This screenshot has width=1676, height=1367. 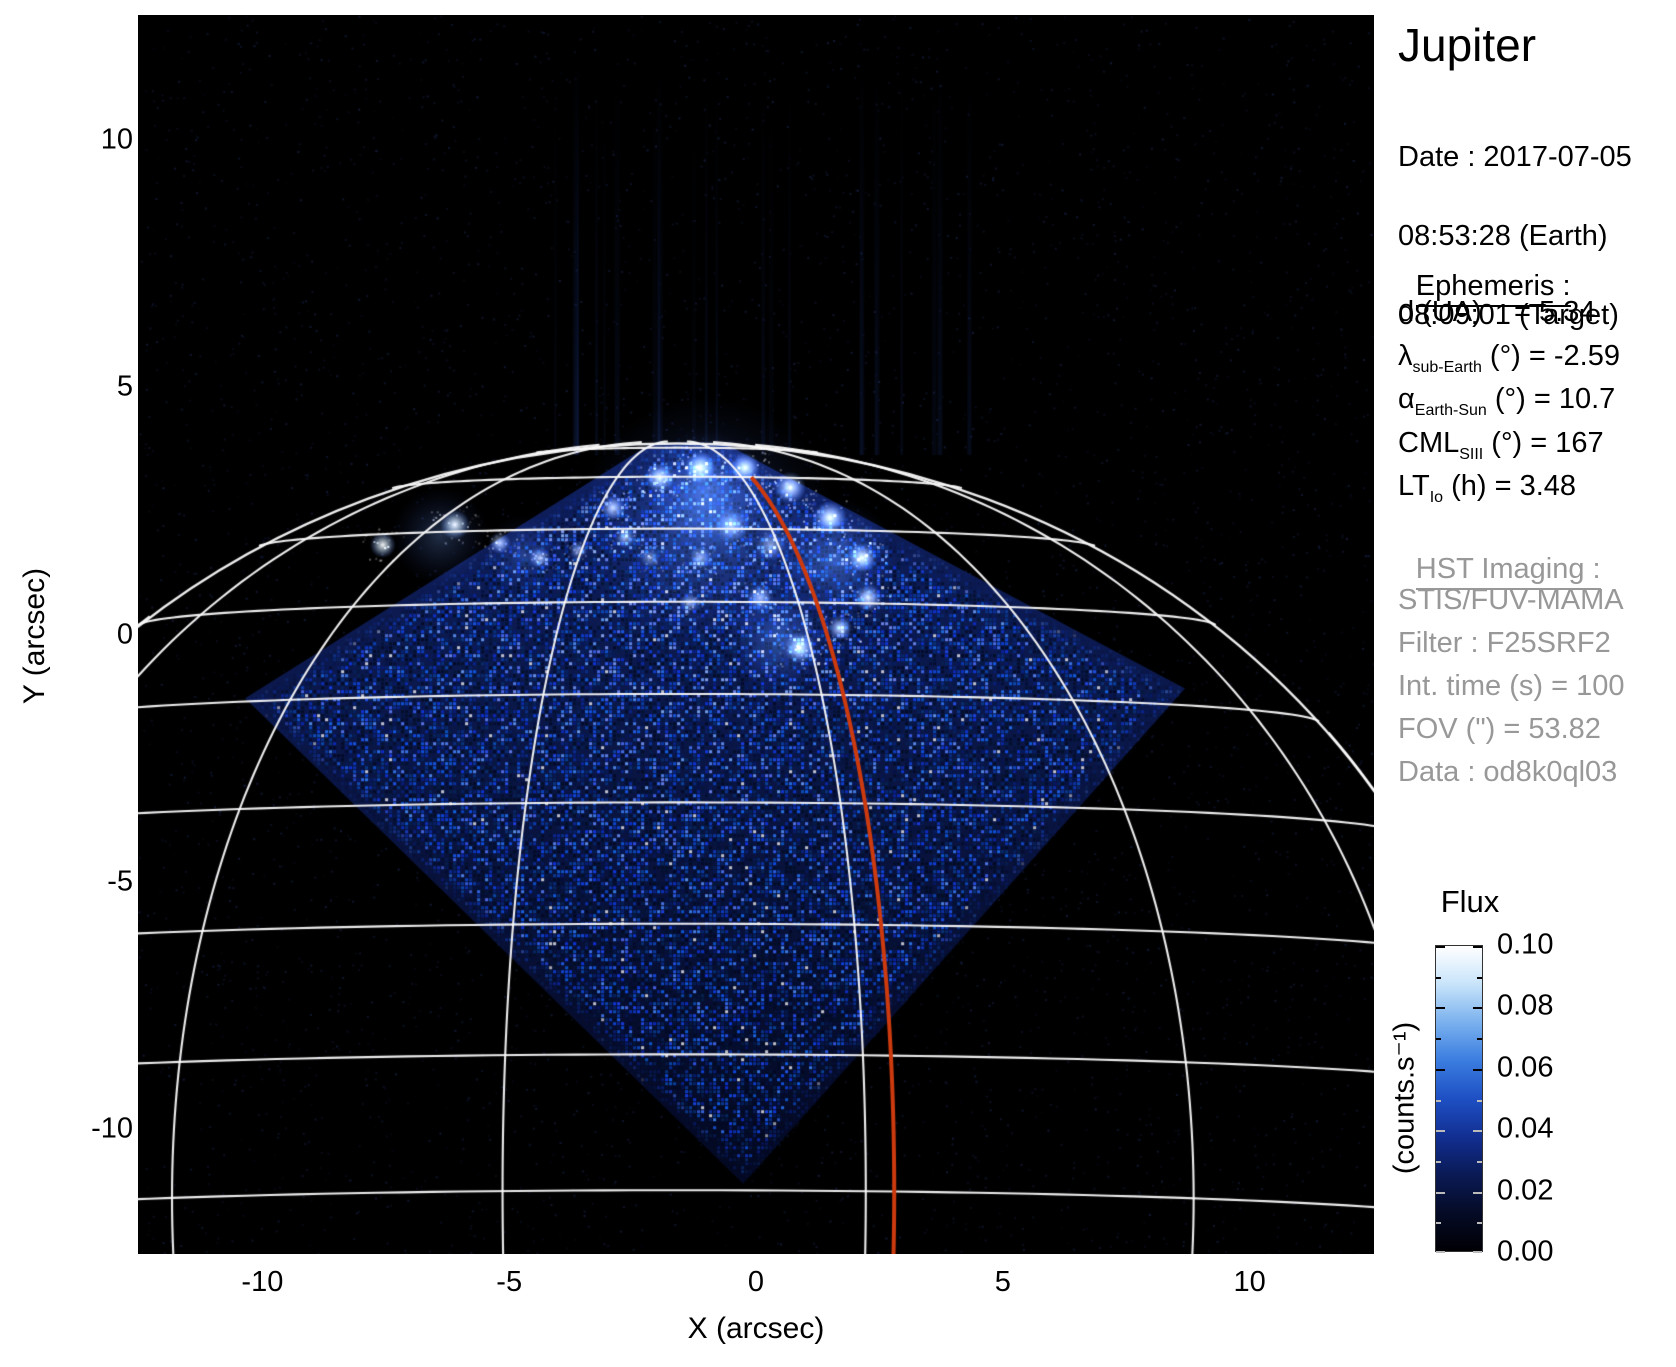 What do you see at coordinates (120, 881) in the screenshot?
I see `y-tick-label: -5` at bounding box center [120, 881].